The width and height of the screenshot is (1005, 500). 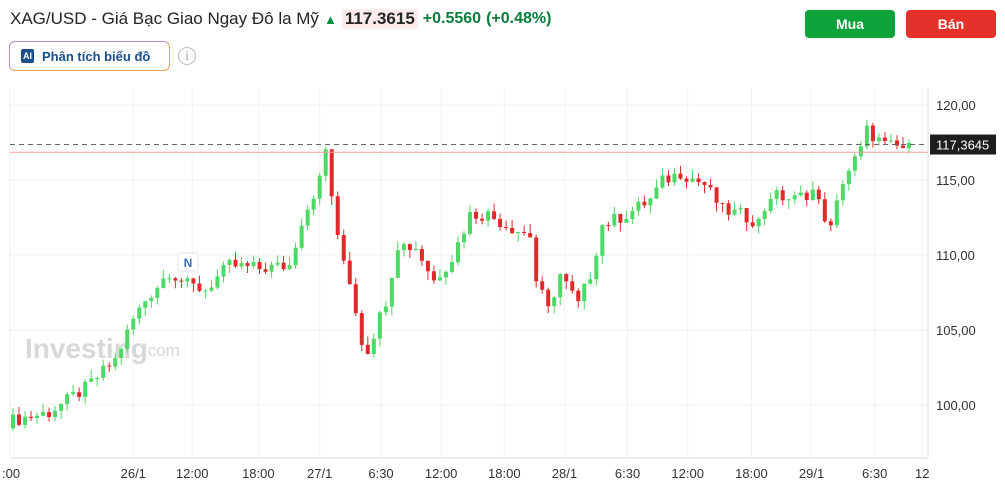 I want to click on y-tick-label: 110,00, so click(x=955, y=255).